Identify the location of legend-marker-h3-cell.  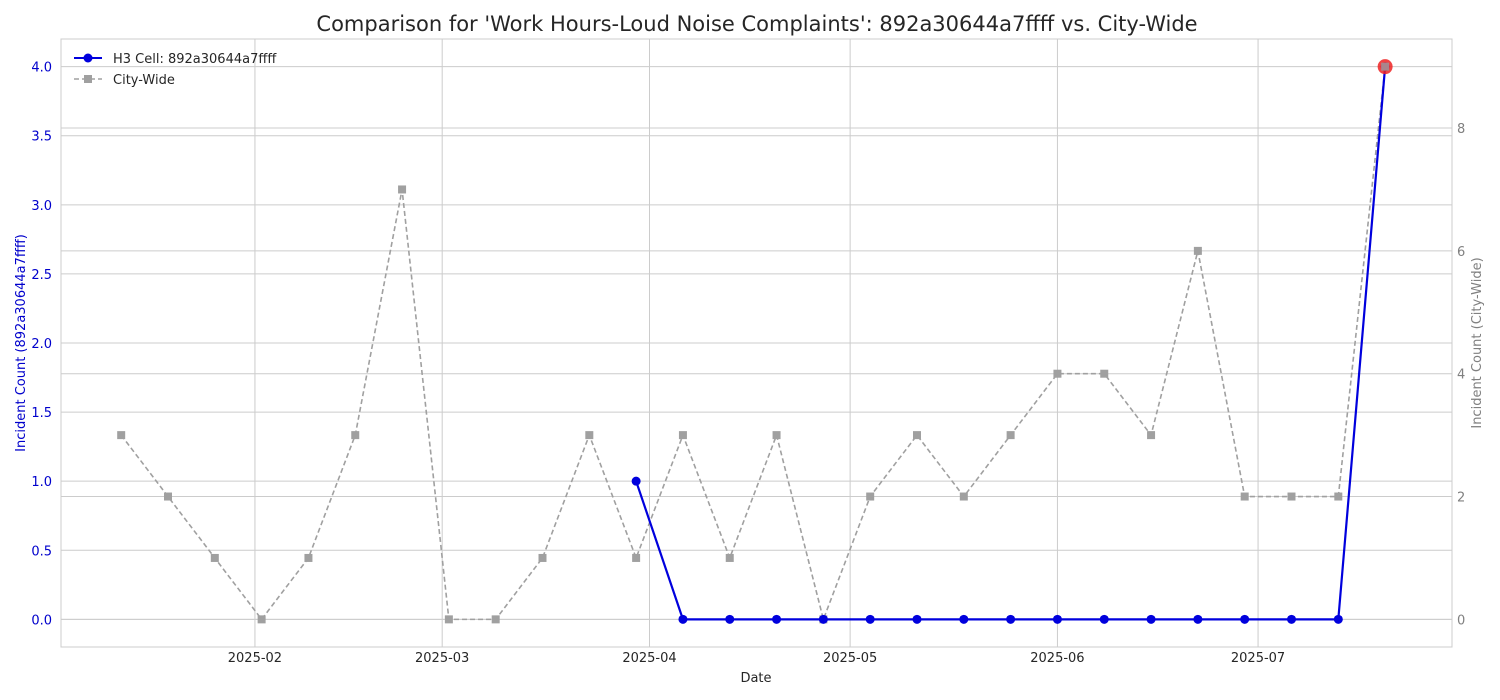
(88, 58).